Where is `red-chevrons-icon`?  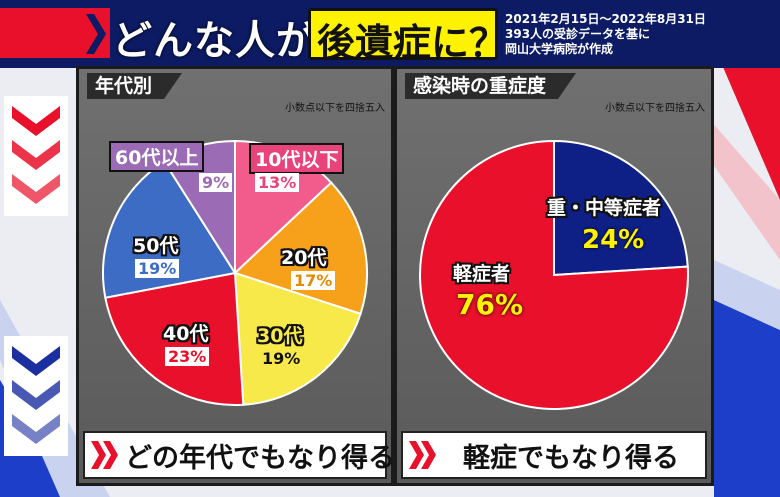 red-chevrons-icon is located at coordinates (36, 156).